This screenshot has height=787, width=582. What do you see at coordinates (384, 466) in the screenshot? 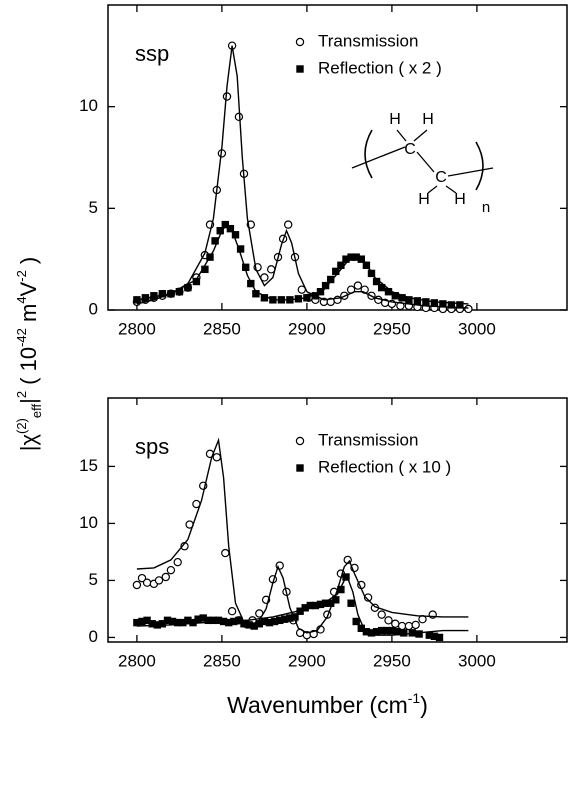
I see `legend-label: Reflection ( x 10 )` at bounding box center [384, 466].